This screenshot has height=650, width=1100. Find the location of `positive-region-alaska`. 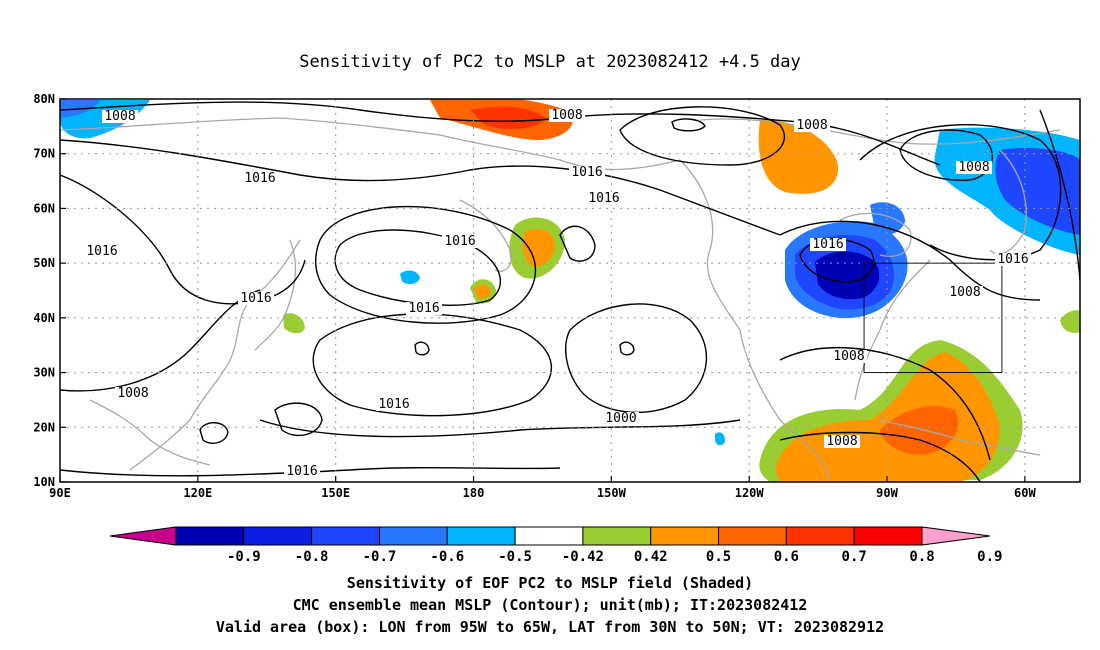

positive-region-alaska is located at coordinates (798, 156).